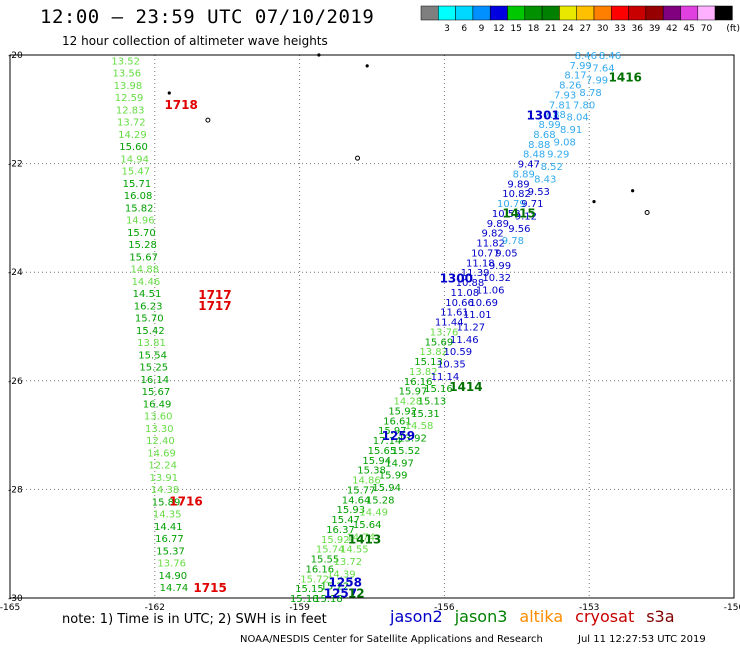 The height and width of the screenshot is (650, 740). What do you see at coordinates (146, 282) in the screenshot?
I see `wave-height-value: 14.46` at bounding box center [146, 282].